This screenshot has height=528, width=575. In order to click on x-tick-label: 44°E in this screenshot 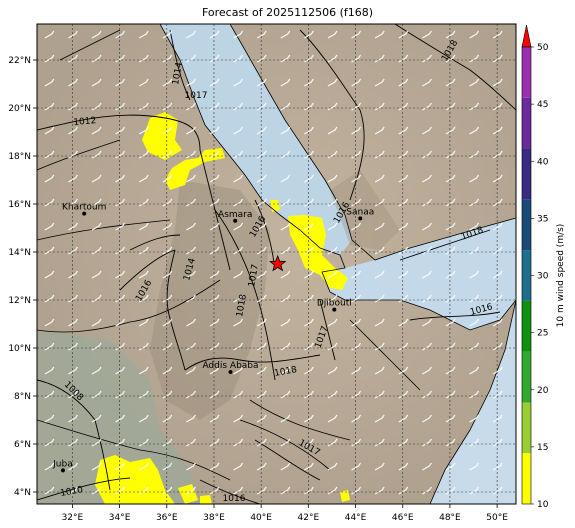, I will do `click(356, 518)`.